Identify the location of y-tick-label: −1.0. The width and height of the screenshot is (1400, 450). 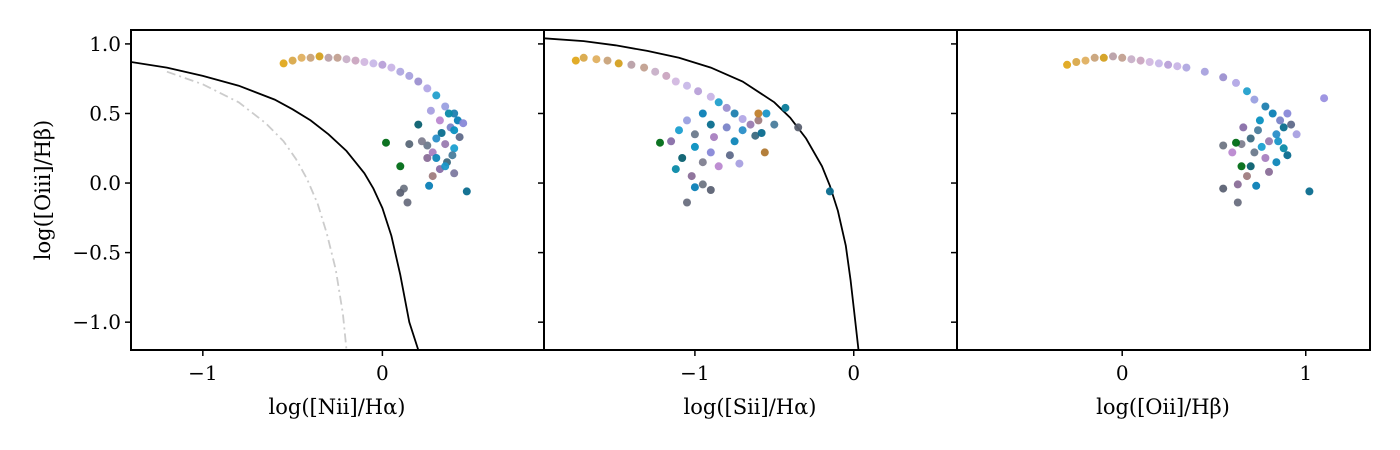
(96, 322).